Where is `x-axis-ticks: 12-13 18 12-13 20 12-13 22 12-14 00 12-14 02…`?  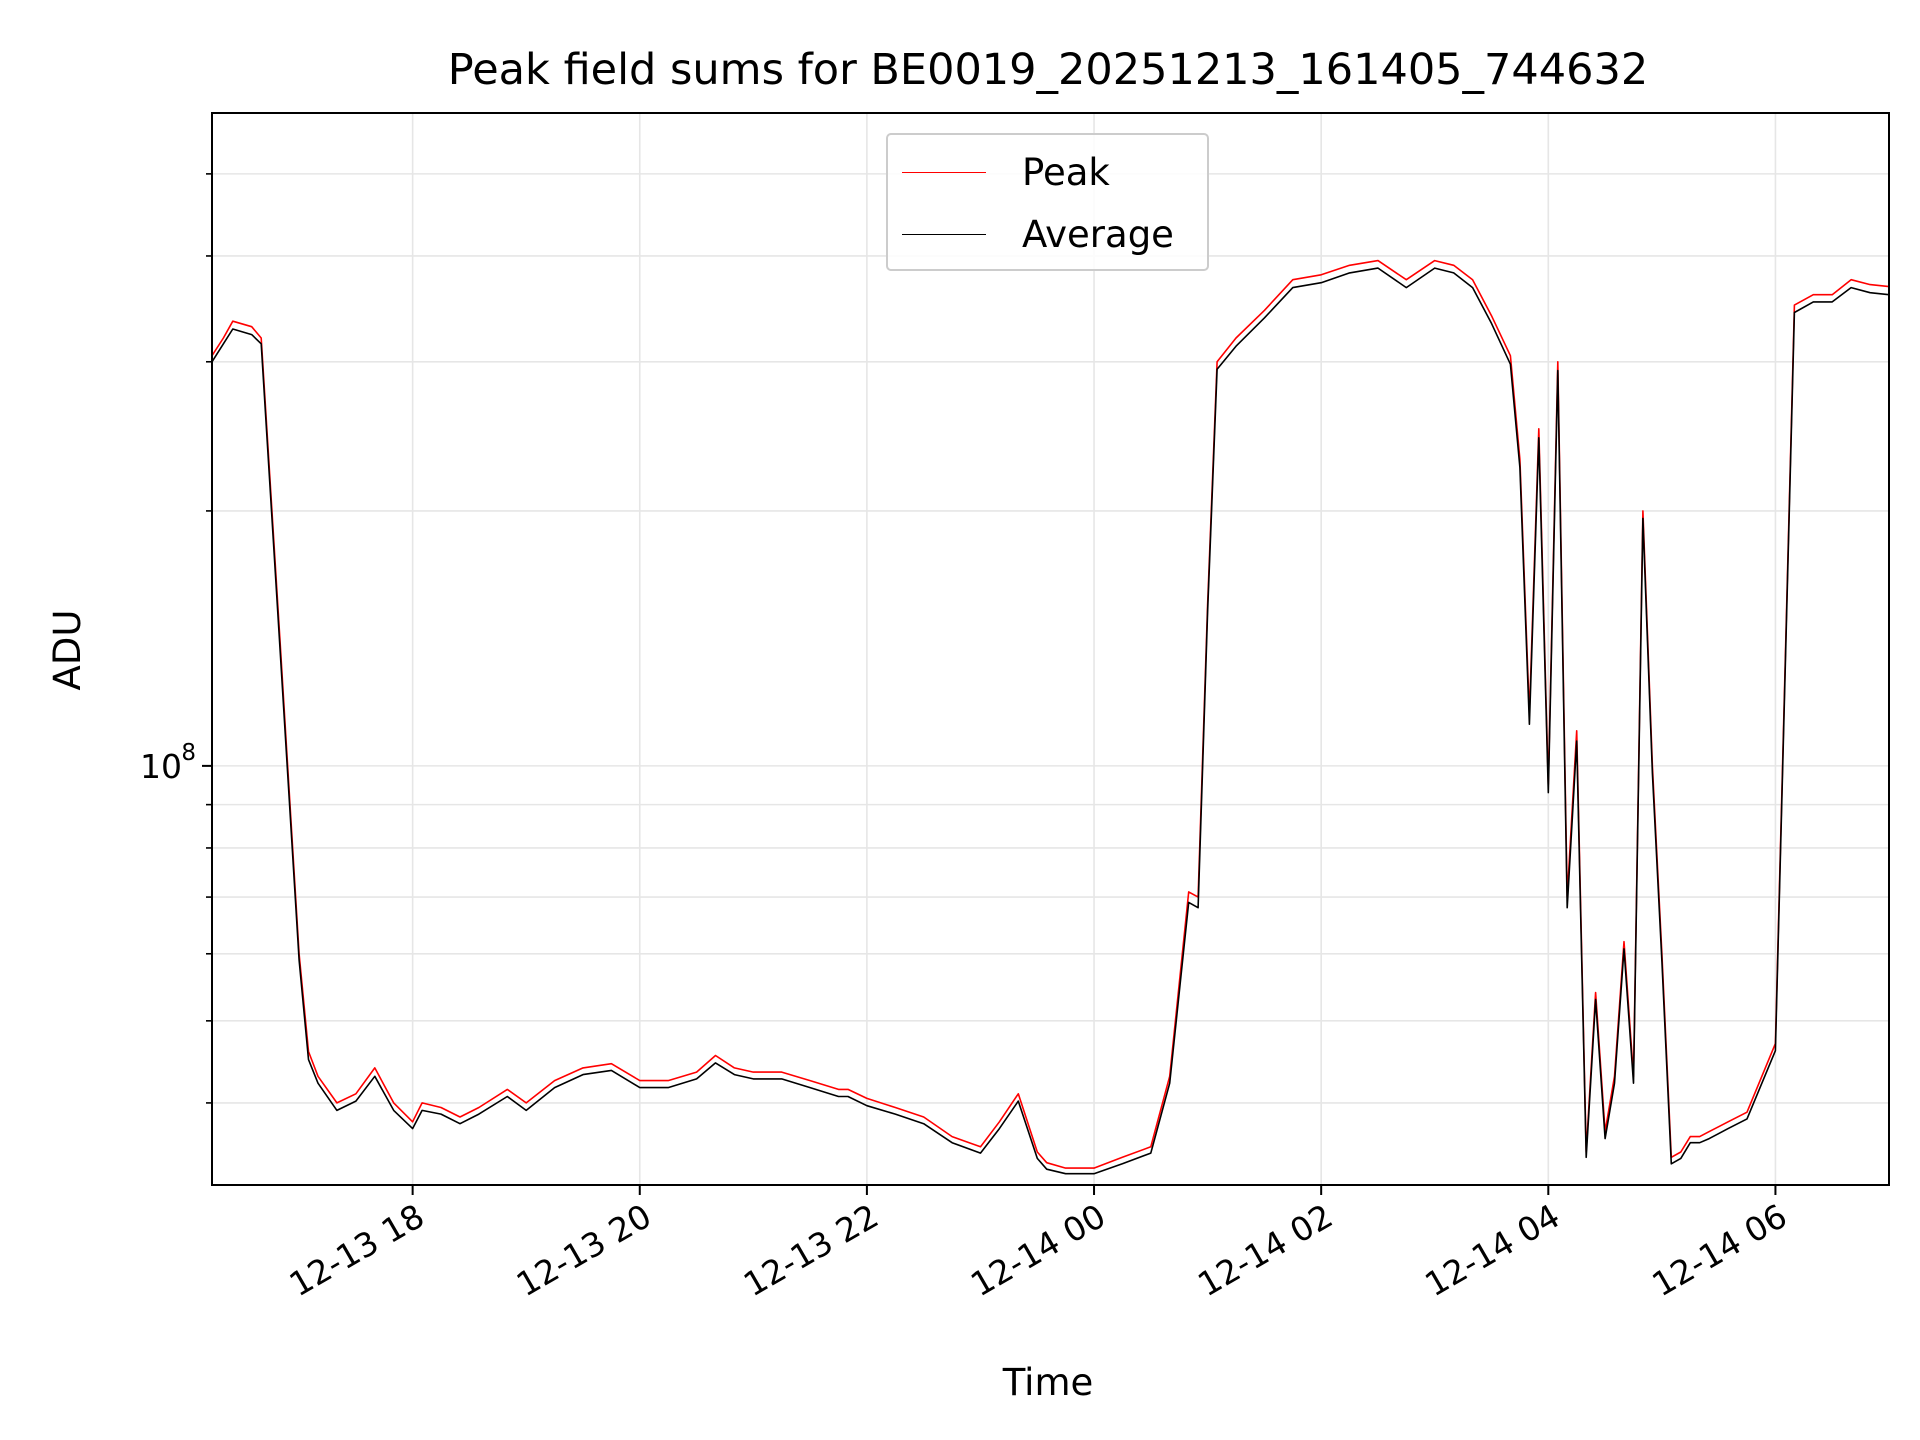
x-axis-ticks: 12-13 18 12-13 20 12-13 22 12-14 00 12-14 02… is located at coordinates (1038, 1244).